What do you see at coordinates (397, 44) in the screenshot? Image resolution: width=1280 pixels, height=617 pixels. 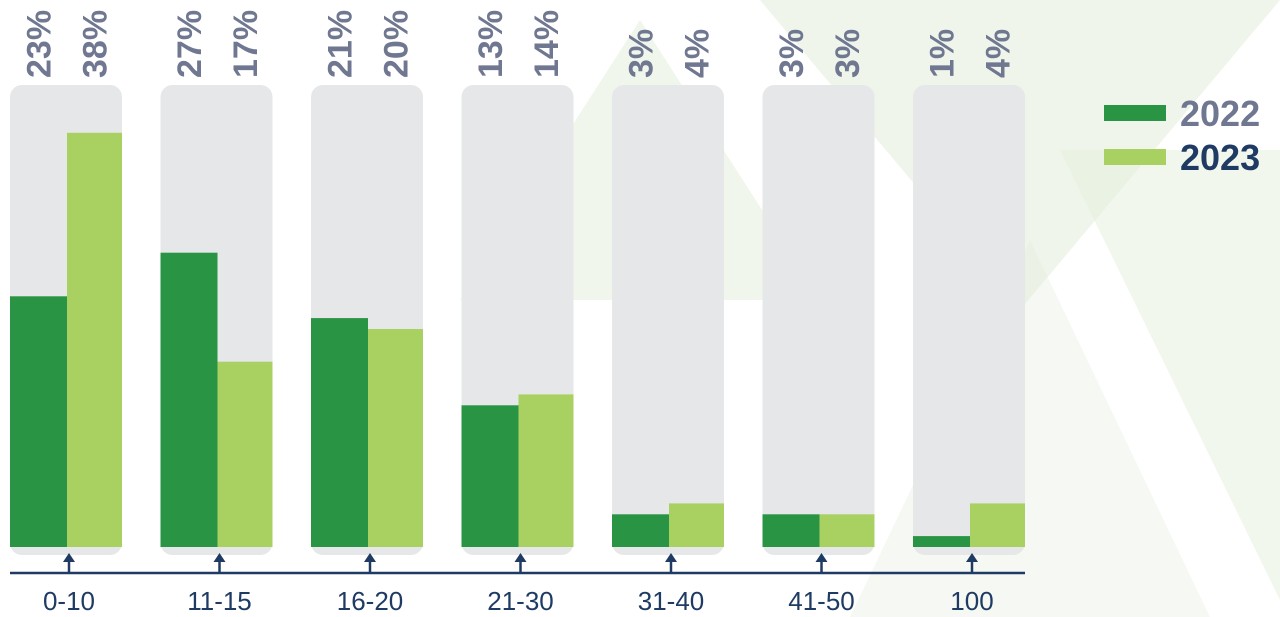 I see `value-label: 20%` at bounding box center [397, 44].